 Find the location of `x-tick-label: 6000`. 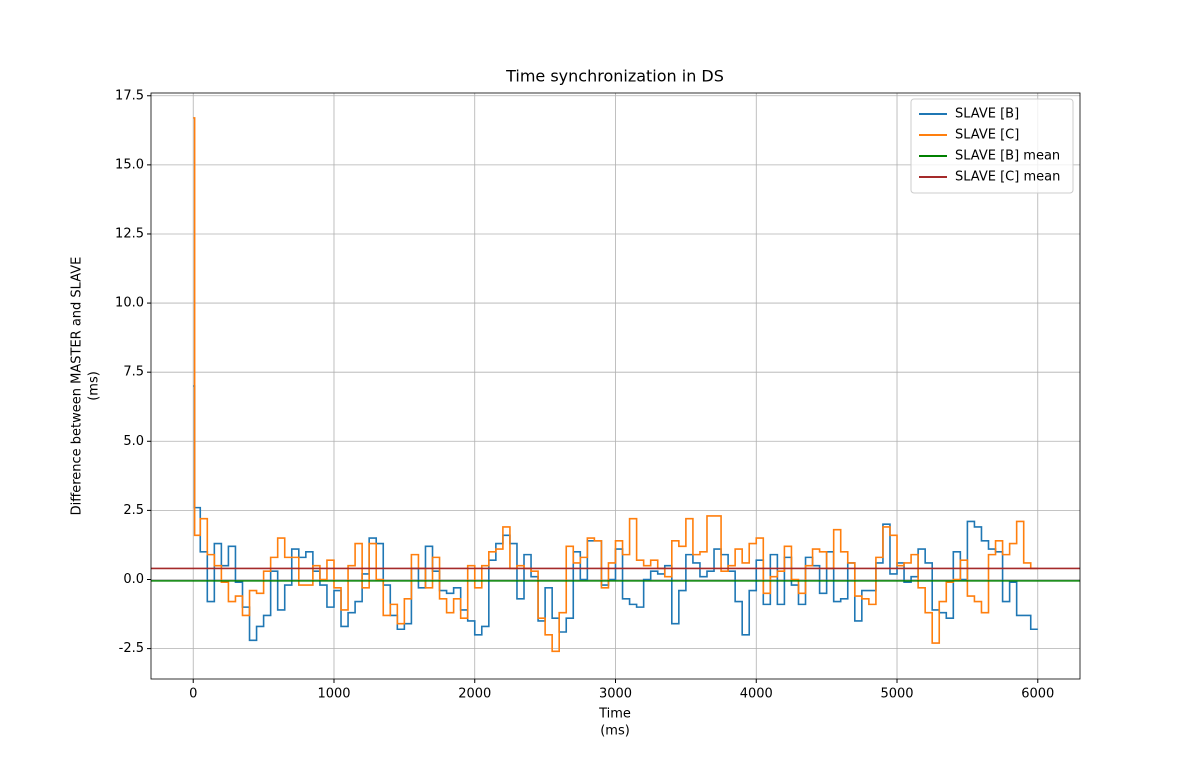

x-tick-label: 6000 is located at coordinates (1037, 694).